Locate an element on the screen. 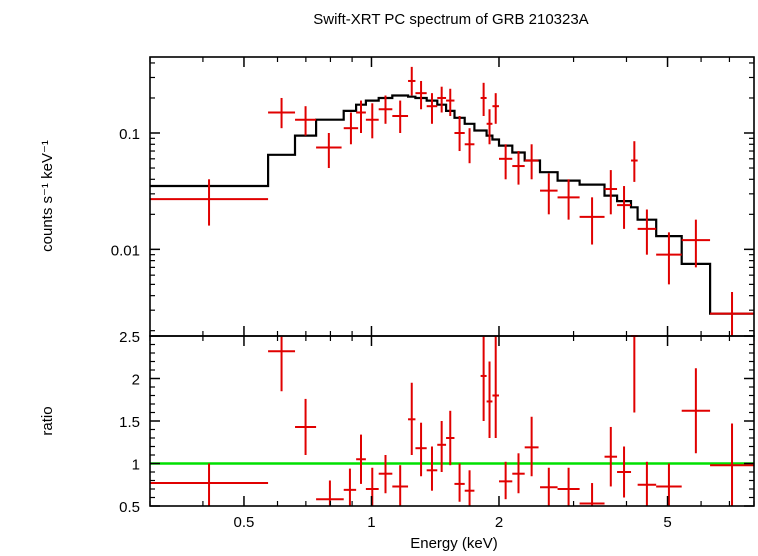 The height and width of the screenshot is (556, 758). ratio-y-tick-label: 0.5 is located at coordinates (129, 507).